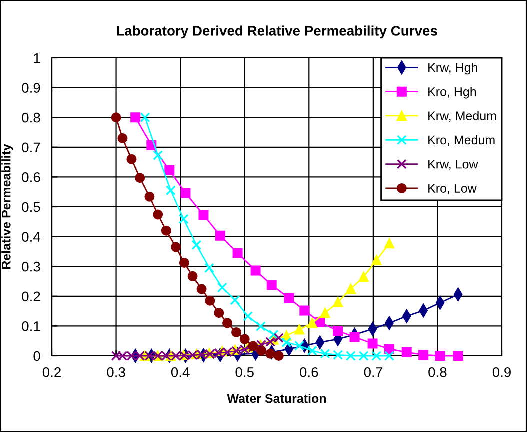 This screenshot has width=527, height=432. What do you see at coordinates (31, 147) in the screenshot?
I see `y-tick-label: 0.7` at bounding box center [31, 147].